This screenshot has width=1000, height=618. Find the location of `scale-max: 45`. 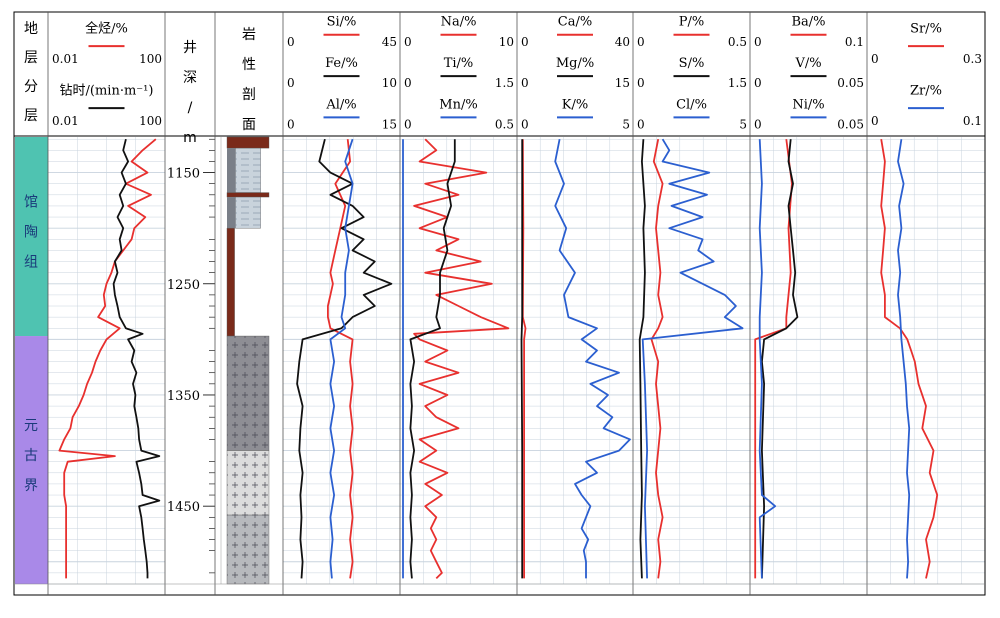

scale-max: 45 is located at coordinates (389, 42).